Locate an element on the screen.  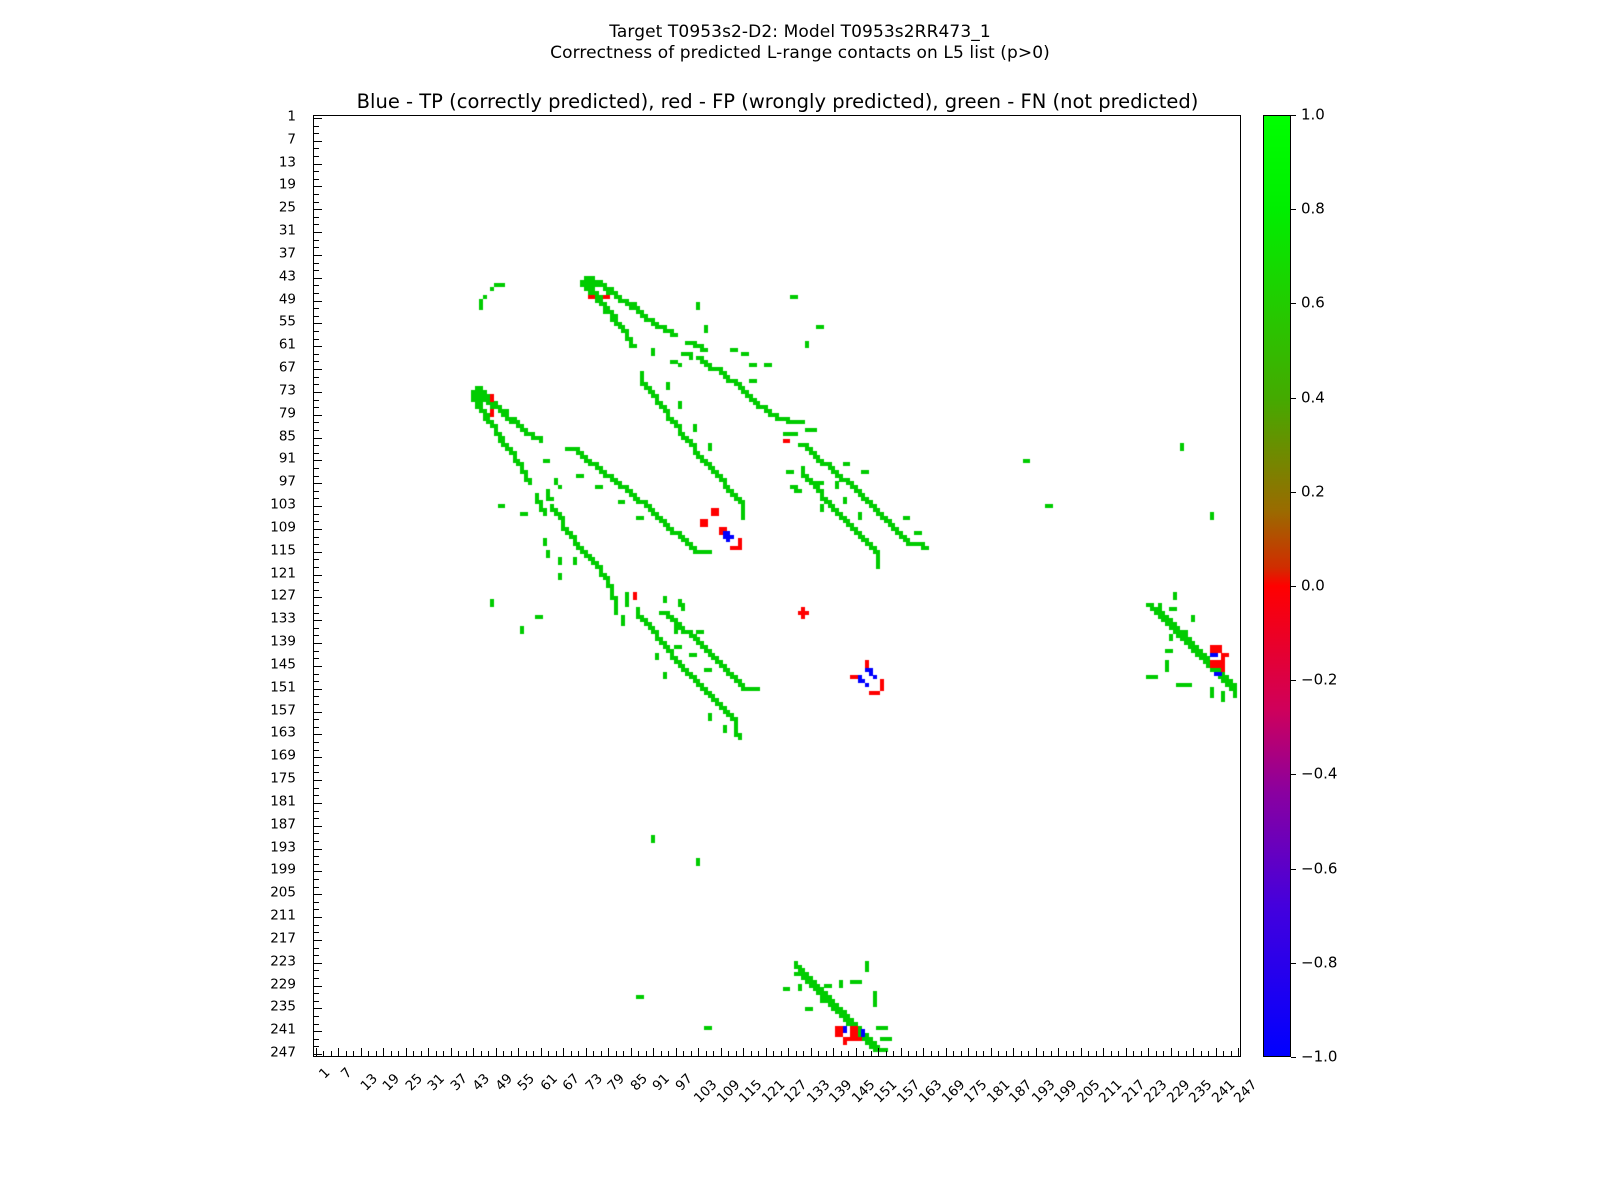
y-axis-tick-label: 1 is located at coordinates (291, 116).